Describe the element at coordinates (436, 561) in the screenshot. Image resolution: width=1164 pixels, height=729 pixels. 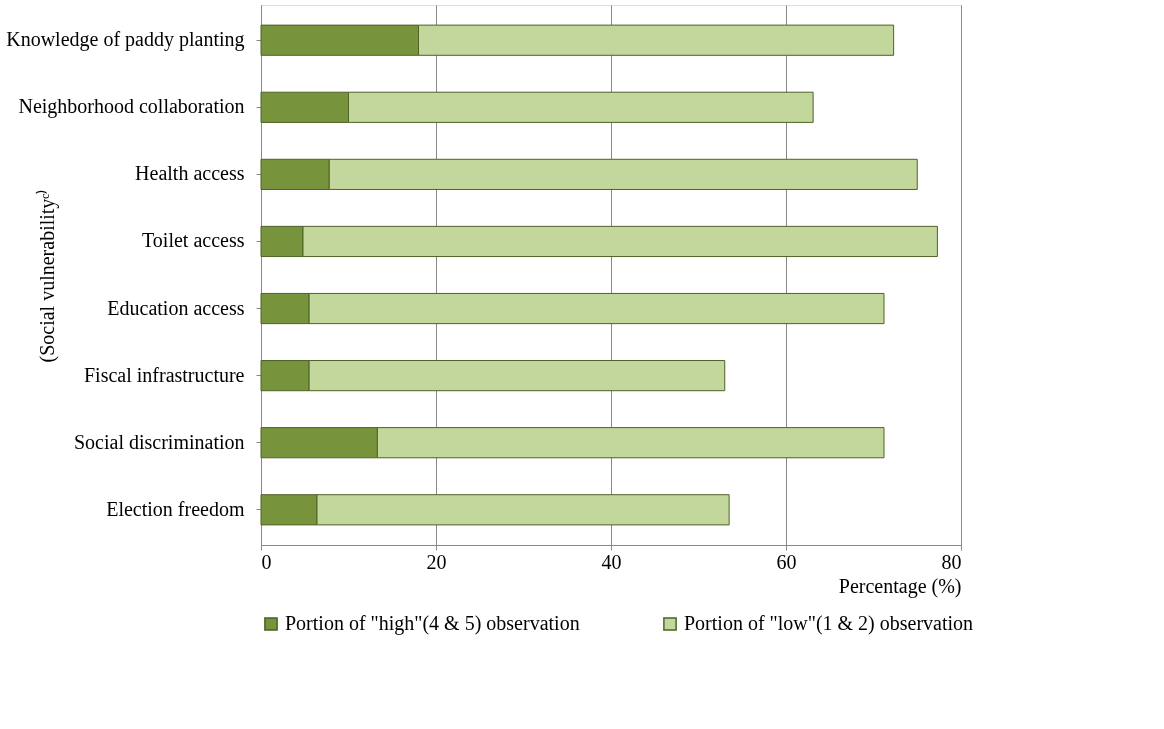
I see `x-tick-label: 20` at that location.